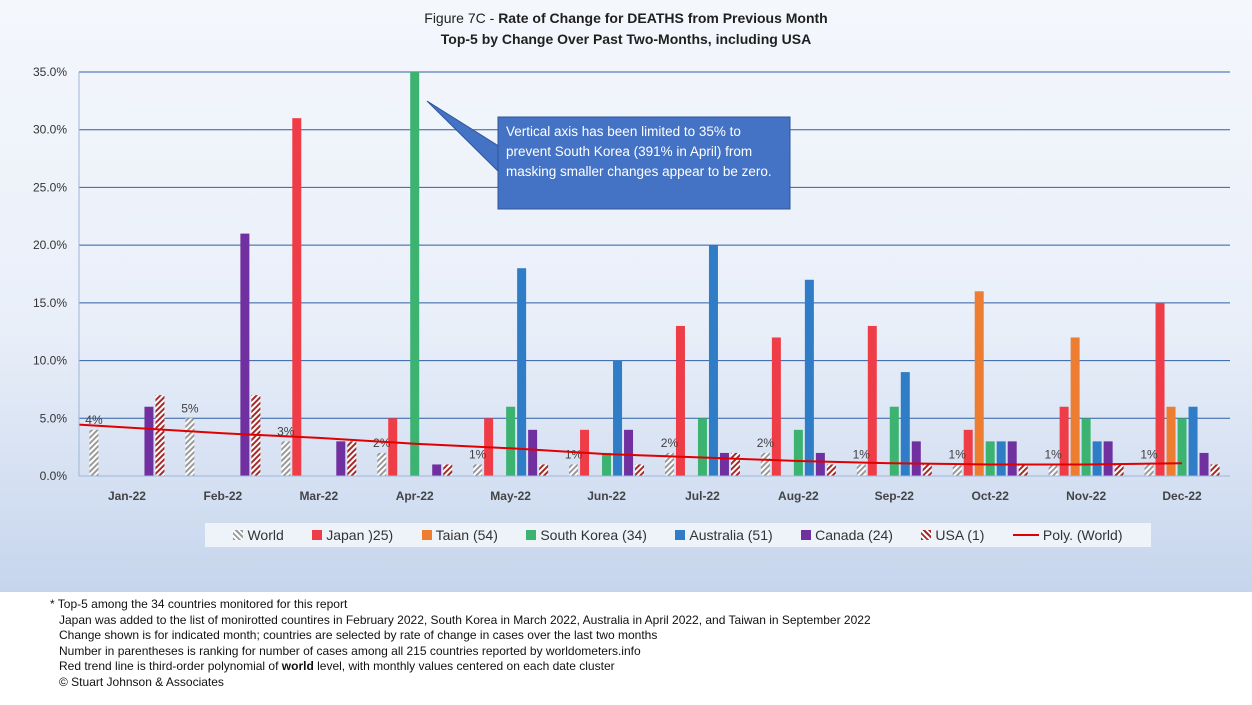 This screenshot has width=1252, height=705. I want to click on x-tick-label: Oct-22, so click(991, 496).